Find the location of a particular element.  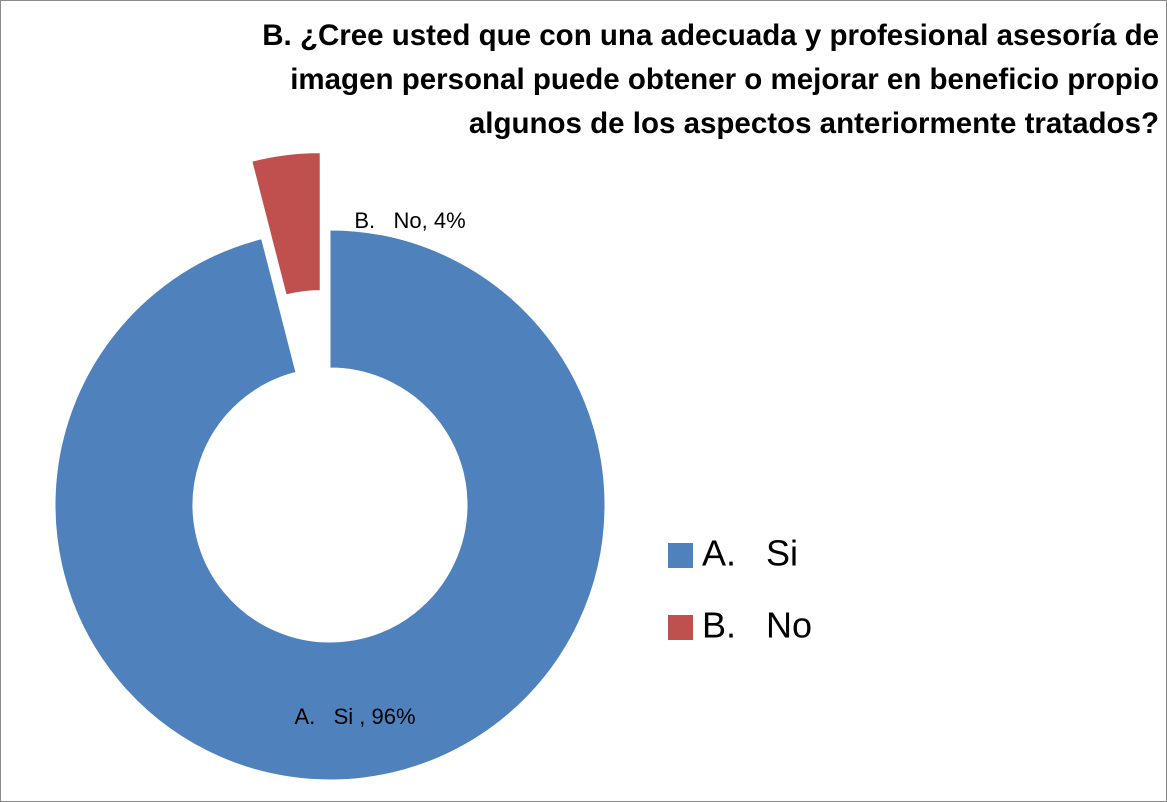

data-label: B. No, 4% is located at coordinates (409, 220).